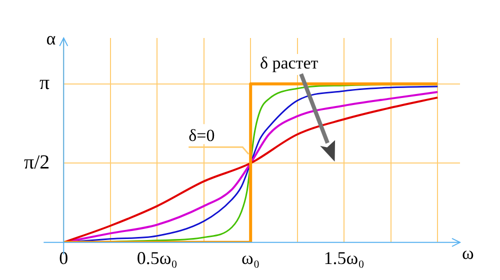  I want to click on y-axis-title: α, so click(51, 38).